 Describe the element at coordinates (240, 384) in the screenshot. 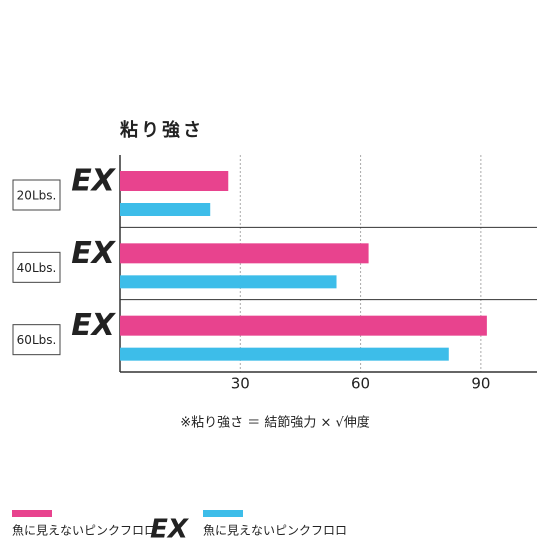

I see `x-tick-label: 30` at that location.